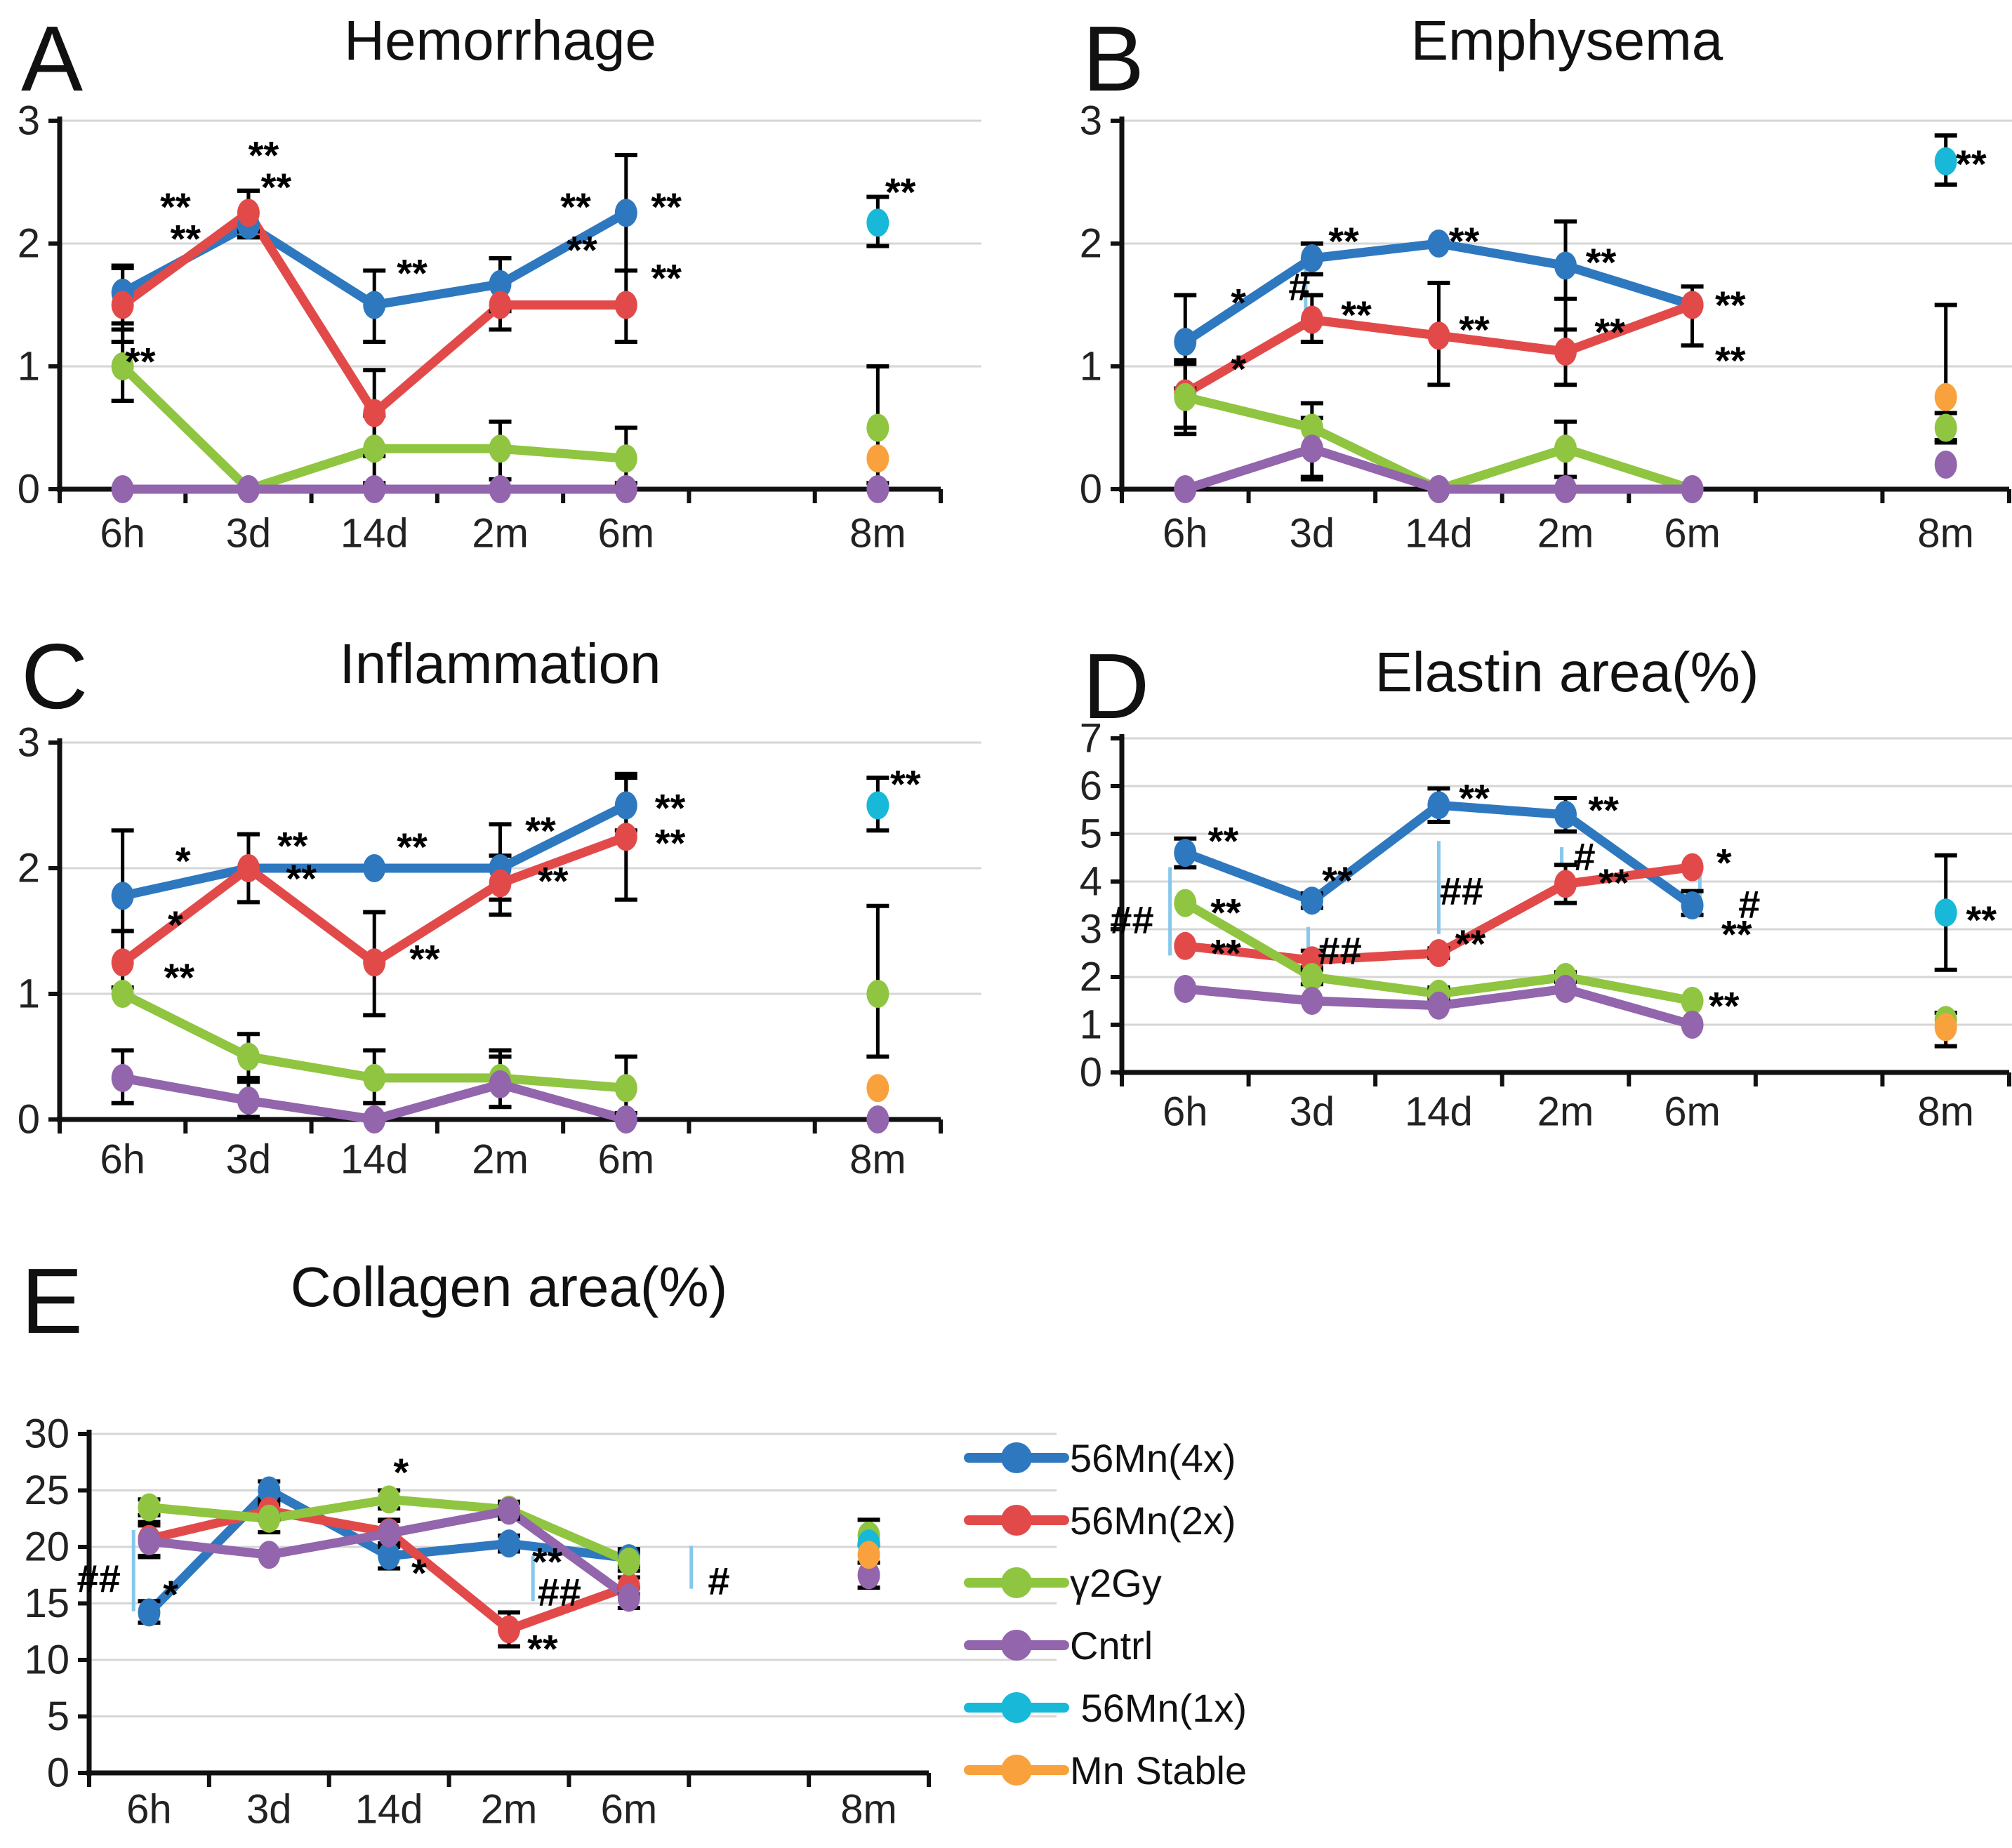  What do you see at coordinates (1724, 862) in the screenshot?
I see `significance-mark: *` at bounding box center [1724, 862].